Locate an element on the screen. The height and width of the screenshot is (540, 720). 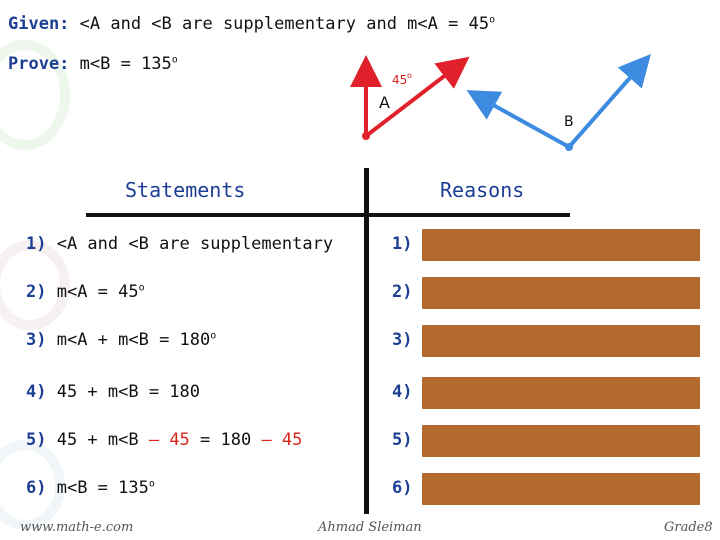
statement-row-6: 6) m<B = 135o is located at coordinates (90, 488).